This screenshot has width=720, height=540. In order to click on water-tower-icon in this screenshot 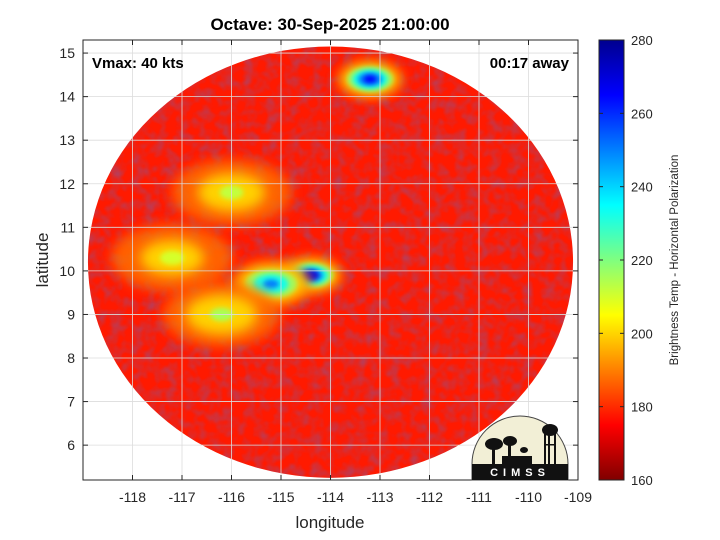, I will do `click(550, 444)`.